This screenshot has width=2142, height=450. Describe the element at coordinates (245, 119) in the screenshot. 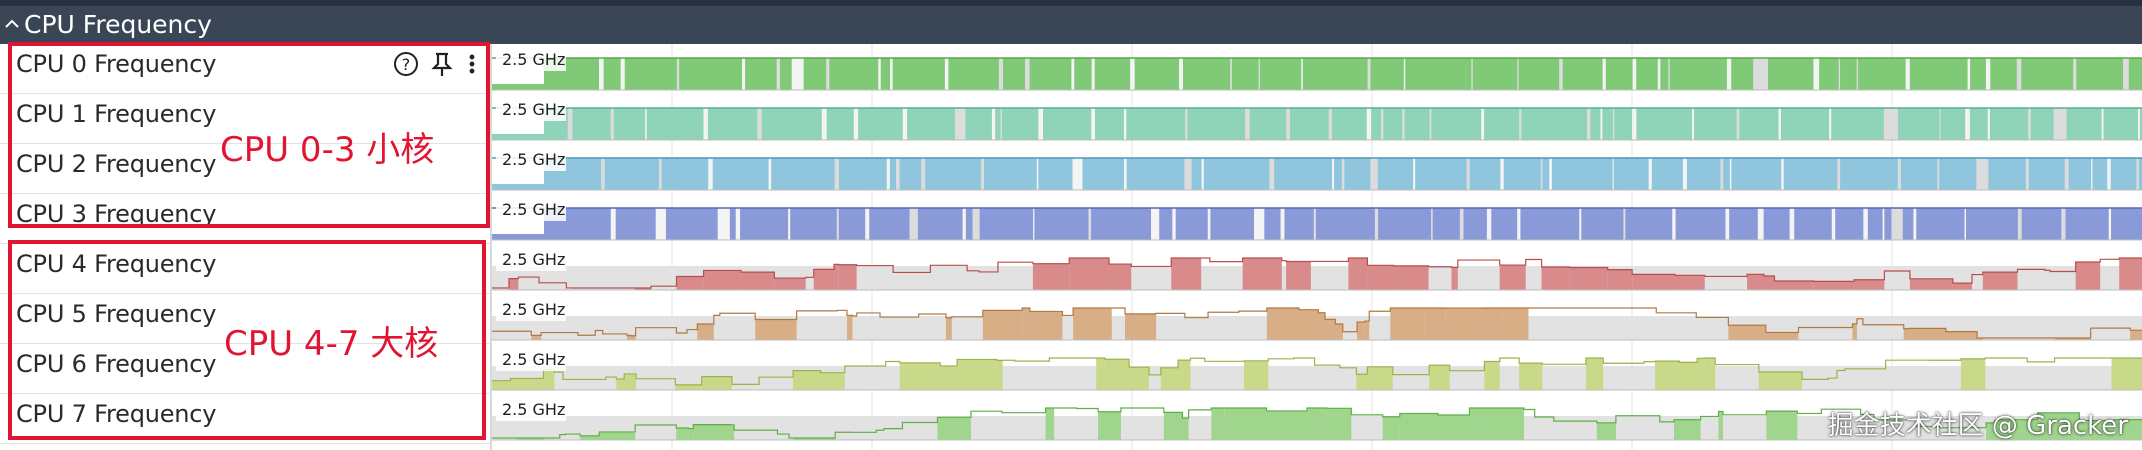

I see `track-row-cpu1: CPU 1 Frequency` at that location.